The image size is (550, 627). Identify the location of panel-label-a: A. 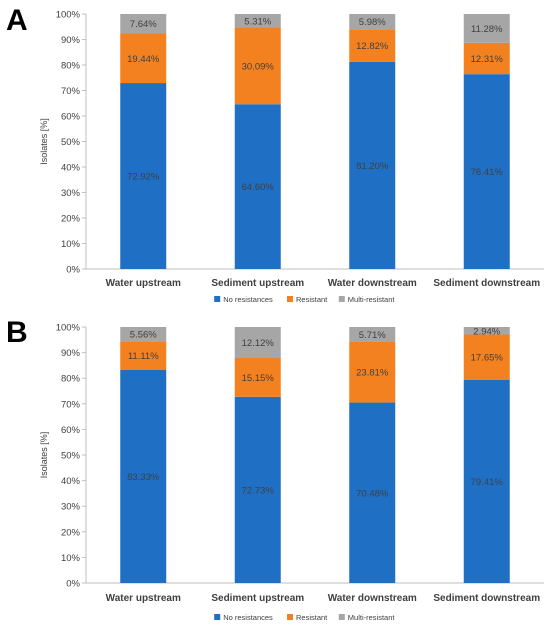
(17, 20).